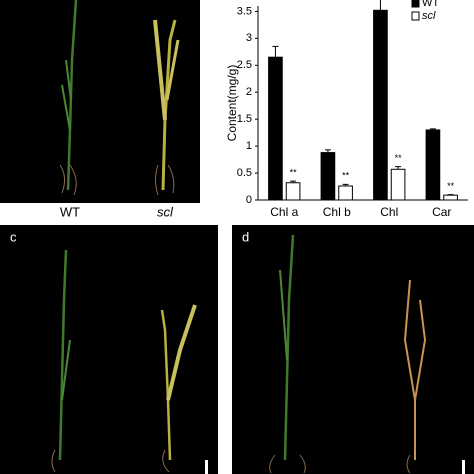 The image size is (474, 474). What do you see at coordinates (244, 11) in the screenshot?
I see `y-tick-label: 3.5` at bounding box center [244, 11].